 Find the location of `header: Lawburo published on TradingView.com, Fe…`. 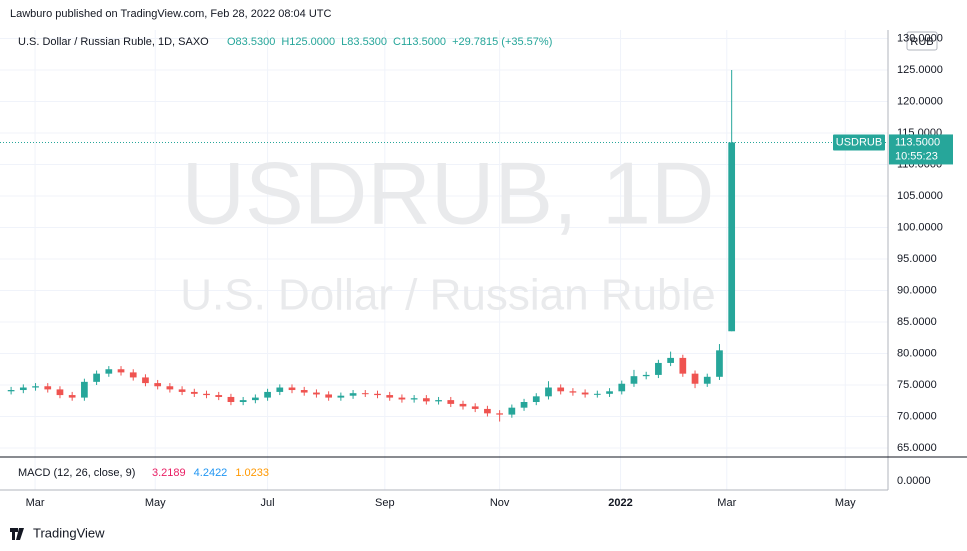

header: Lawburo published on TradingView.com, Fe… is located at coordinates (171, 14).